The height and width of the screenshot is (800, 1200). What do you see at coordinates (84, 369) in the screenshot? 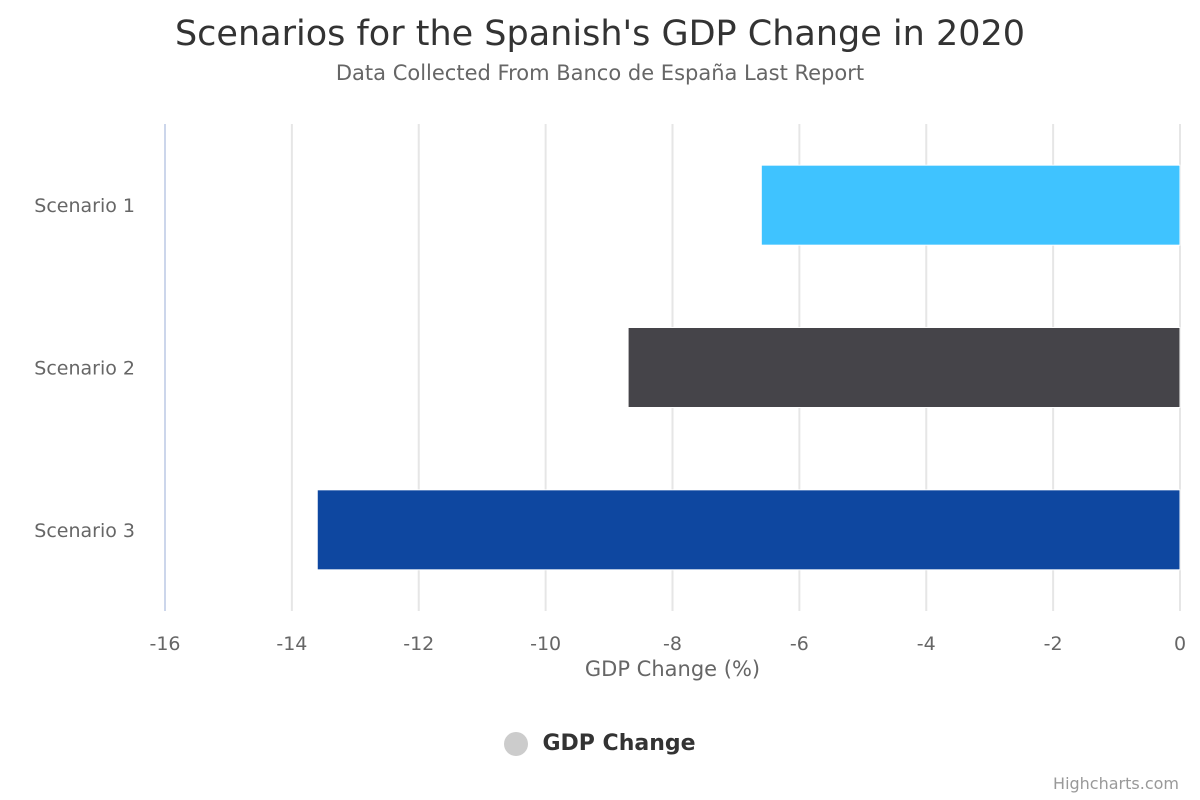
I see `category-label: Scenario 2` at bounding box center [84, 369].